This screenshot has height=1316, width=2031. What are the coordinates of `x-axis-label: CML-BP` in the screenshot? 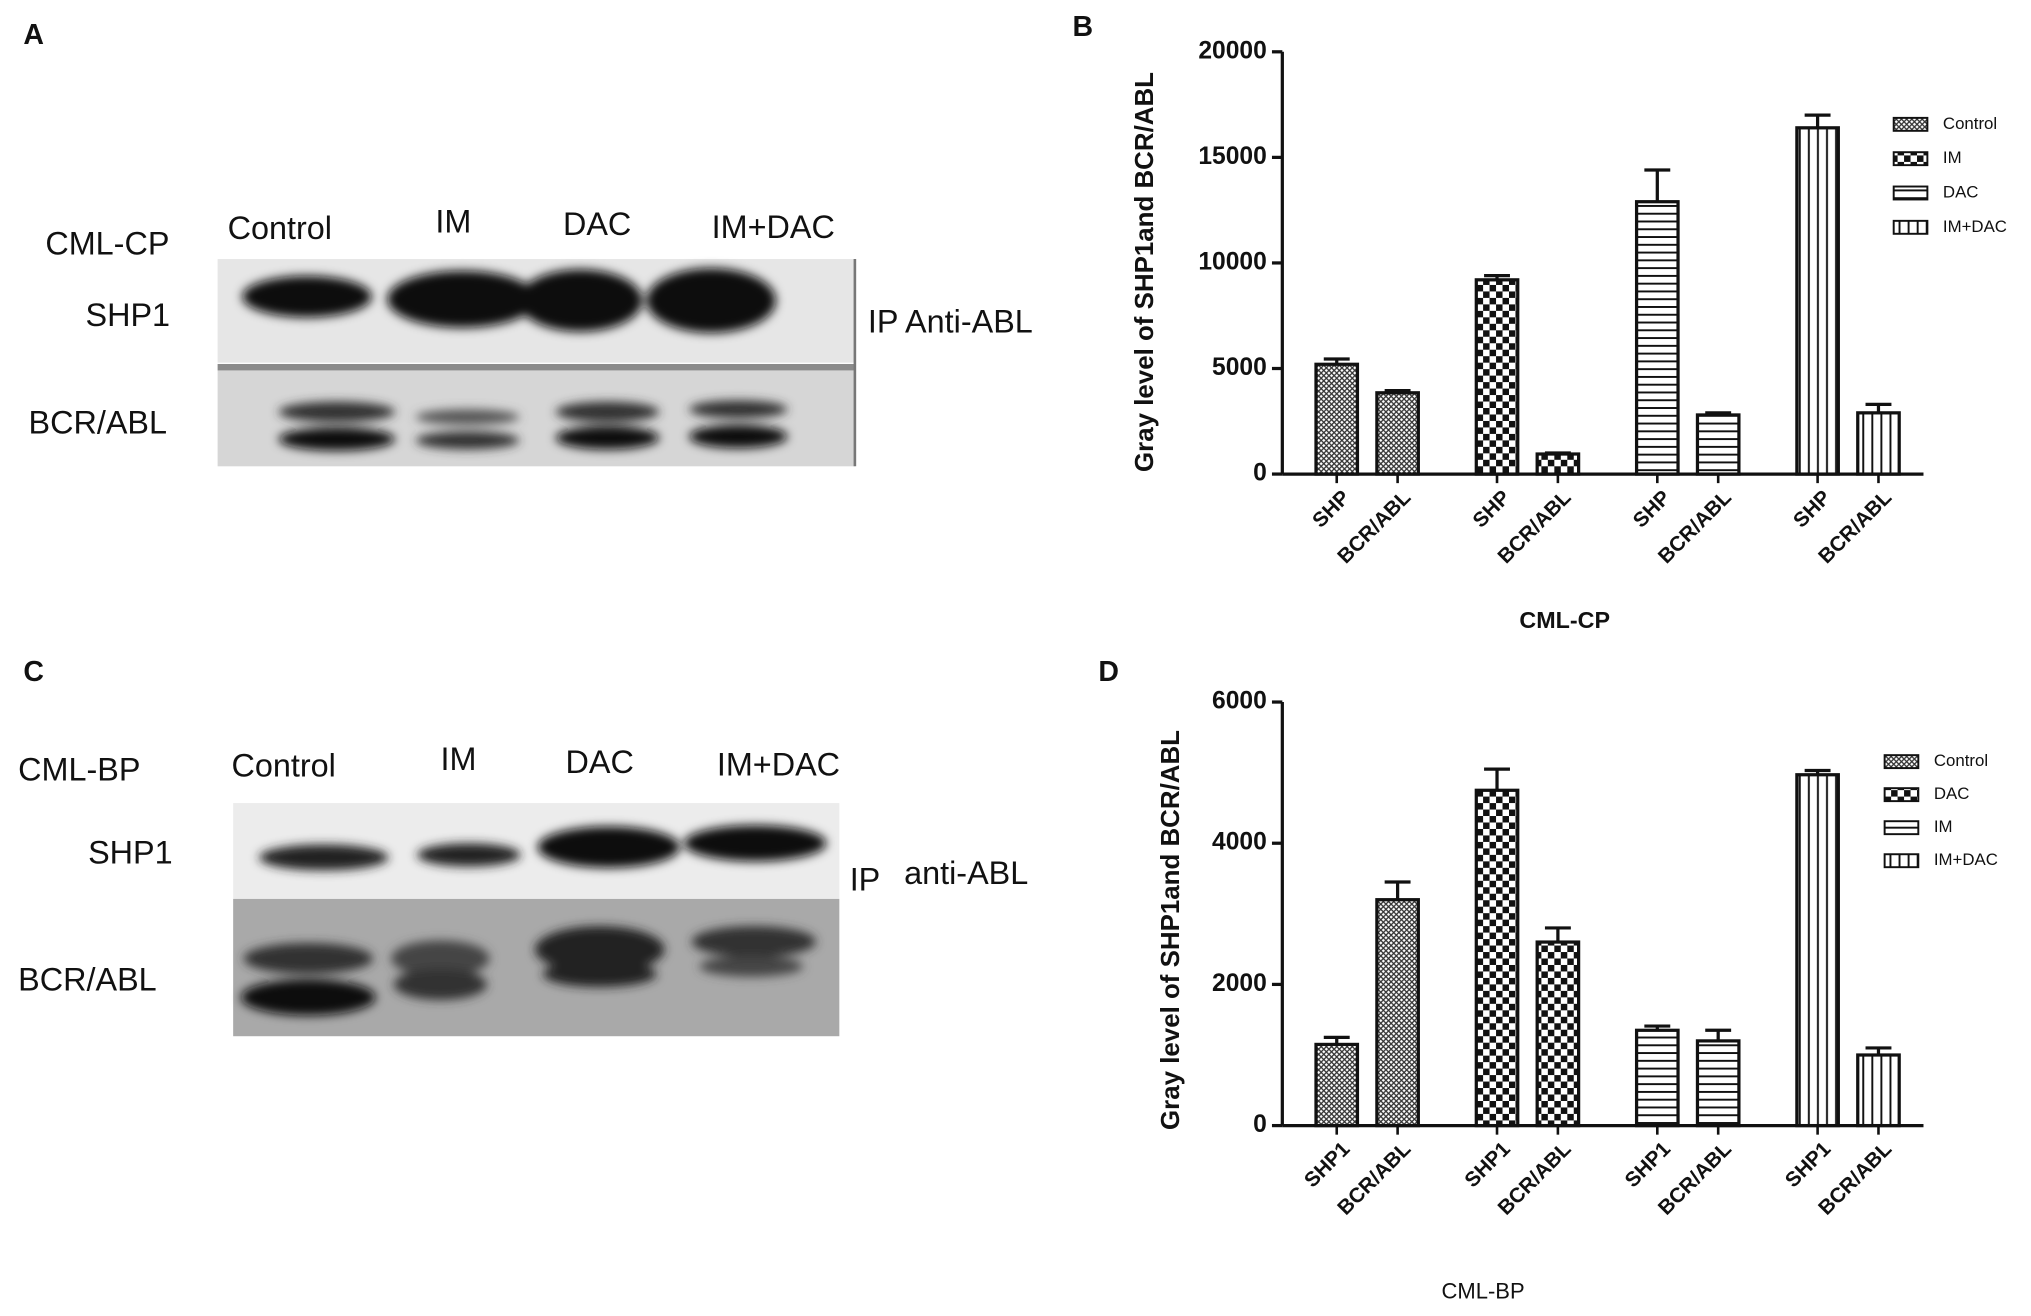 It's located at (1483, 1290).